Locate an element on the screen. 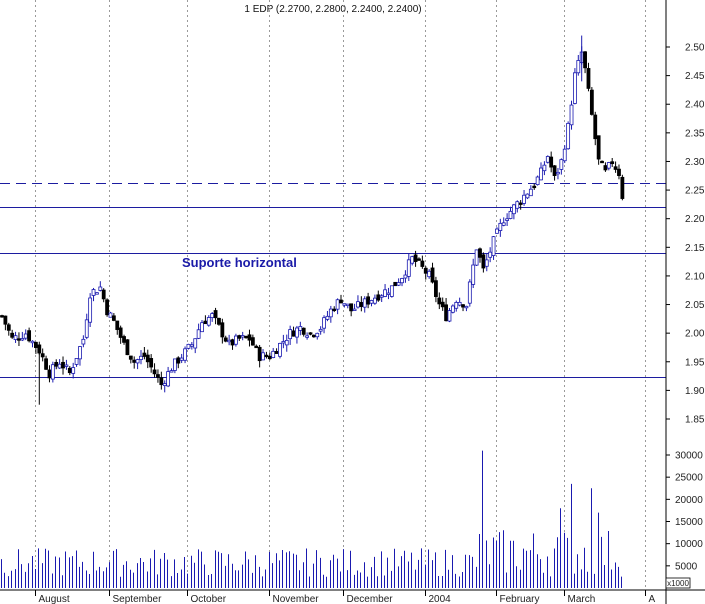 The image size is (705, 604). price-tick-label: 2.30 is located at coordinates (695, 162).